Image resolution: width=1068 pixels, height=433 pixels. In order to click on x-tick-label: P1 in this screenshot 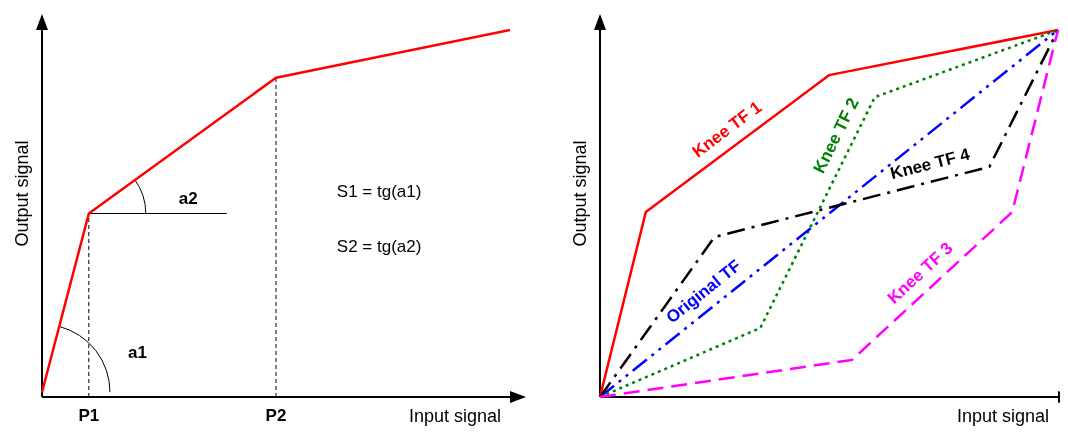, I will do `click(89, 415)`.